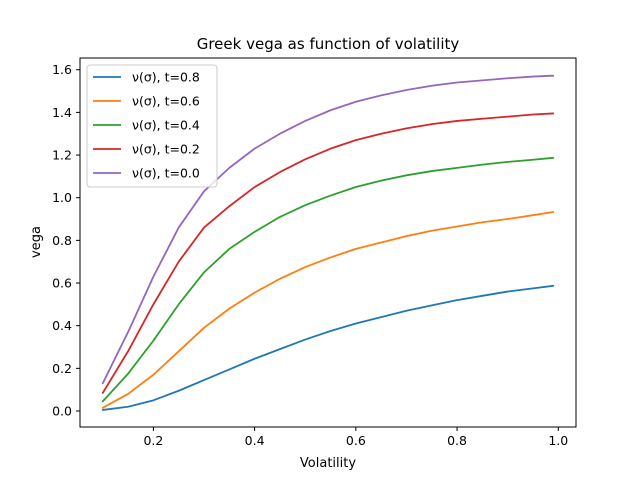  Describe the element at coordinates (62, 411) in the screenshot. I see `y-tick-label: 0.0` at that location.